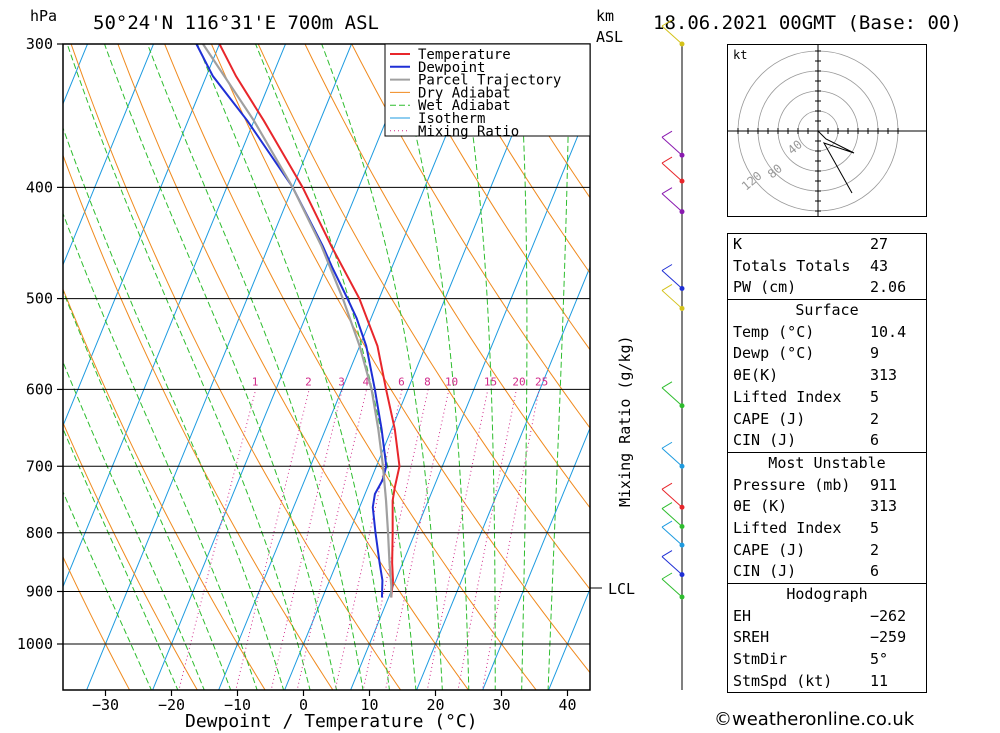 This screenshot has width=1000, height=733. I want to click on surface-value: 10.4, so click(888, 331).